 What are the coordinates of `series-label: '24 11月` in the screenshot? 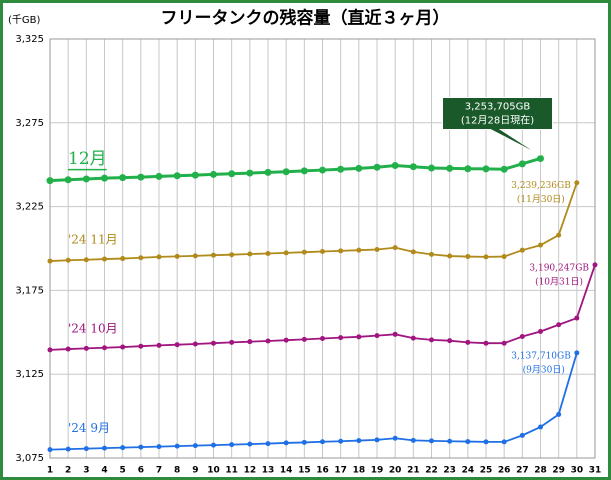 It's located at (93, 240).